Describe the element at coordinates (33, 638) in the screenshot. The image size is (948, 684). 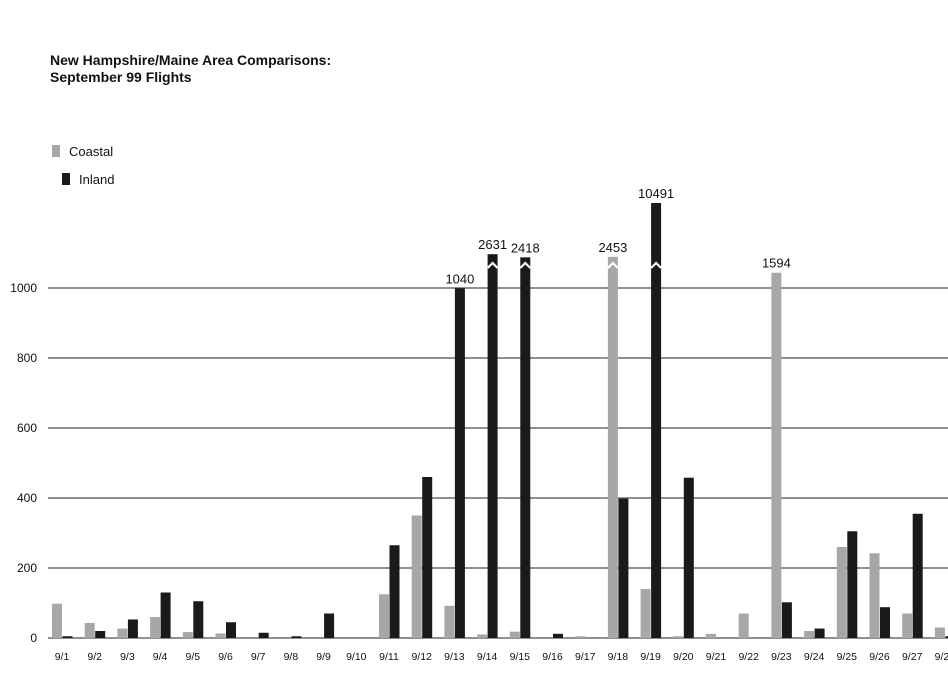
I see `y-tick-label: 0` at that location.